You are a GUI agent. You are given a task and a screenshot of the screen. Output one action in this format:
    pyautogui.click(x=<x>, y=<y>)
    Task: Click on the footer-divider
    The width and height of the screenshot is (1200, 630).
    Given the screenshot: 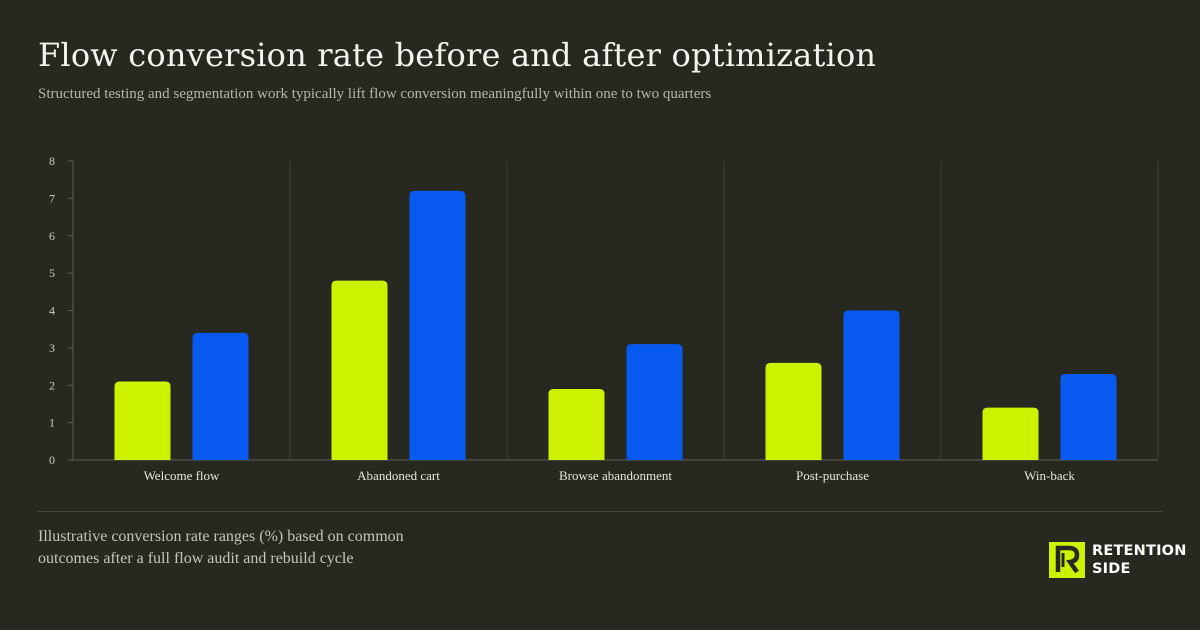 What is the action you would take?
    pyautogui.click(x=600, y=511)
    